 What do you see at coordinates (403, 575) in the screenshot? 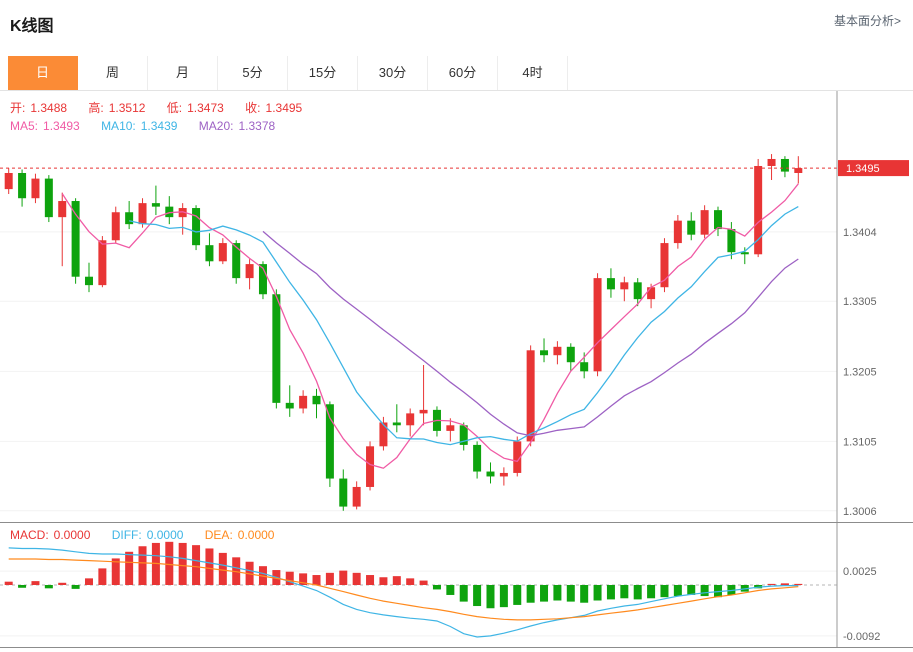
I see `macd-histogram` at bounding box center [403, 575].